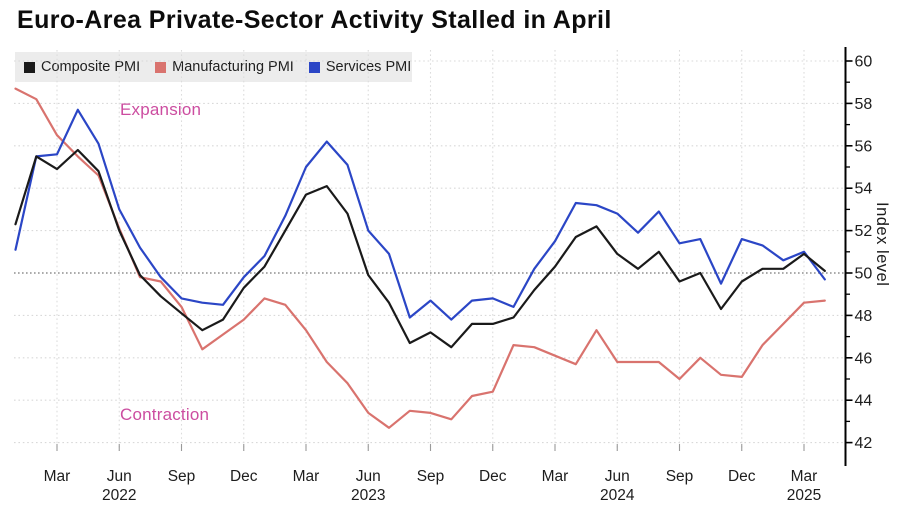 The height and width of the screenshot is (510, 900). I want to click on legend-label-services: Services PMI, so click(368, 67).